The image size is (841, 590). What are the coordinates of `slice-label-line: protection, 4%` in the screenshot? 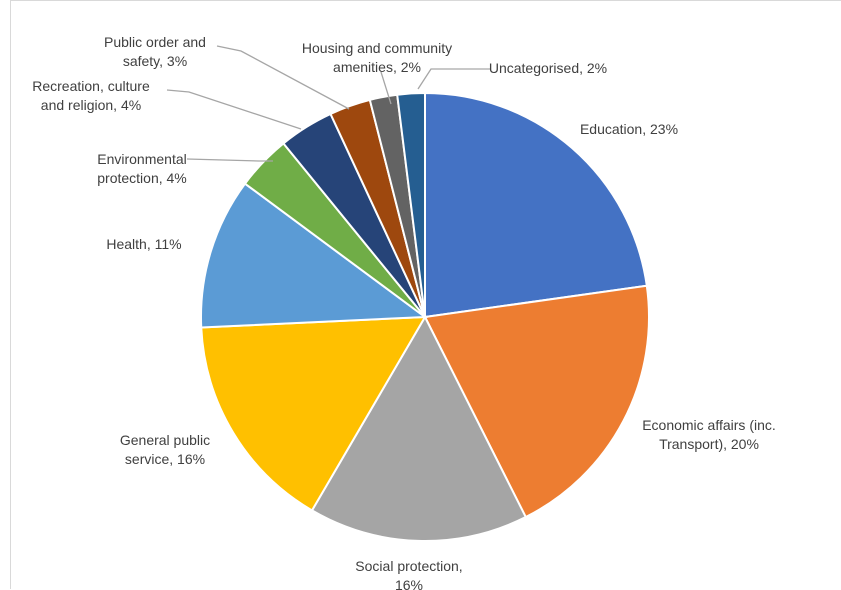 It's located at (142, 178).